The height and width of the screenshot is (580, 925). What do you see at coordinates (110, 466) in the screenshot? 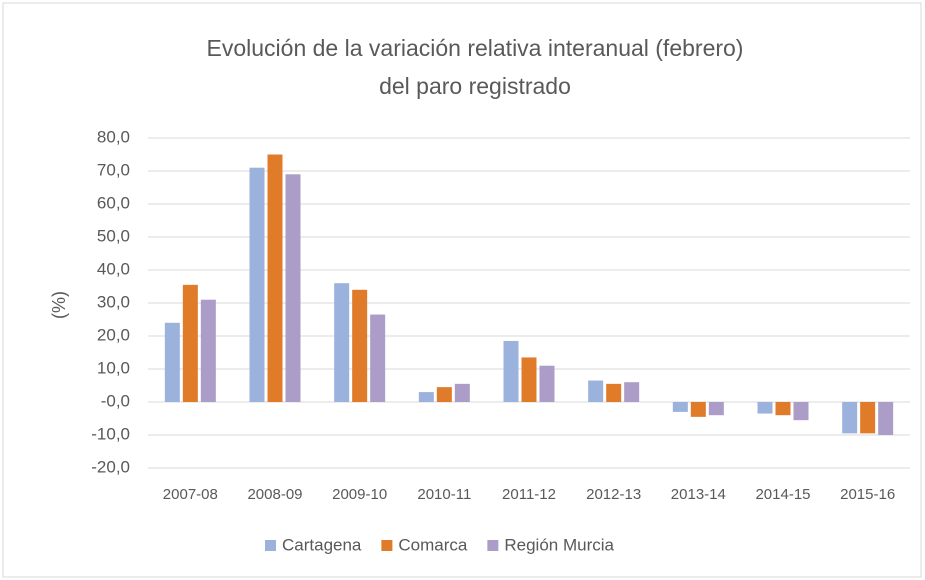
I see `y-tick-label: -20,0` at bounding box center [110, 466].